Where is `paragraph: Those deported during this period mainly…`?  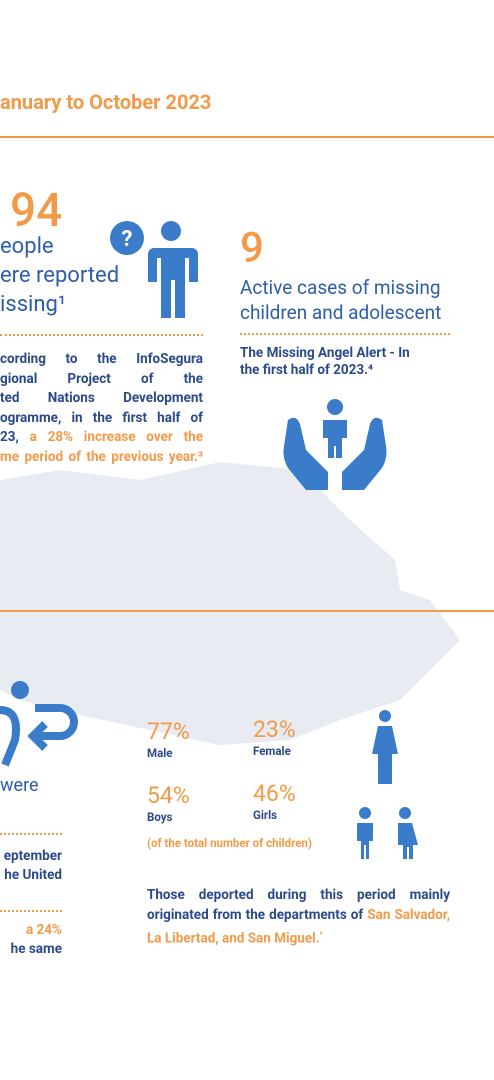 paragraph: Those deported during this period mainly… is located at coordinates (298, 917).